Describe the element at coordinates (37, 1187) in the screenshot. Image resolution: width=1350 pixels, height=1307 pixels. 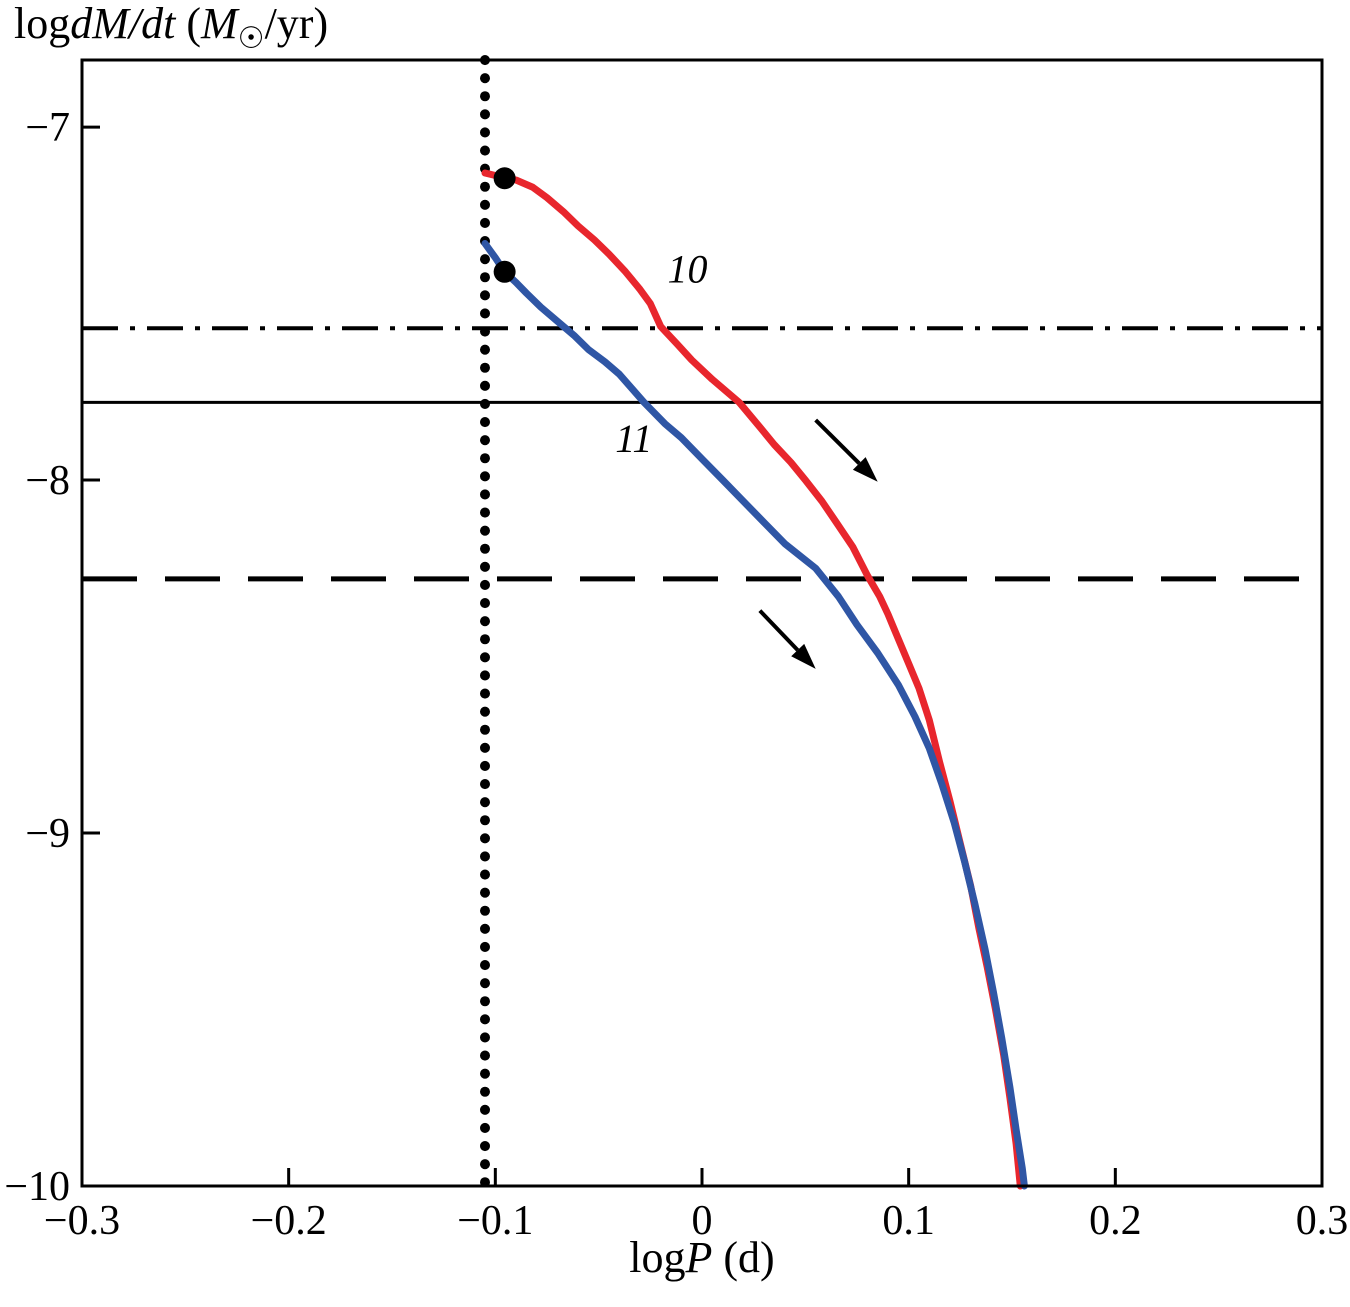
I see `y-tick-label: −10` at that location.